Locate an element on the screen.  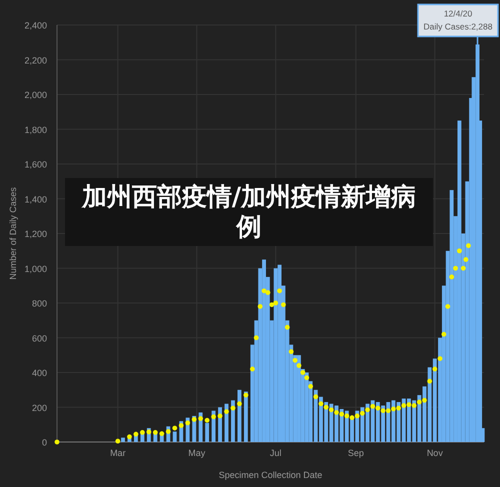
y-tick-label: 0 is located at coordinates (44, 443).